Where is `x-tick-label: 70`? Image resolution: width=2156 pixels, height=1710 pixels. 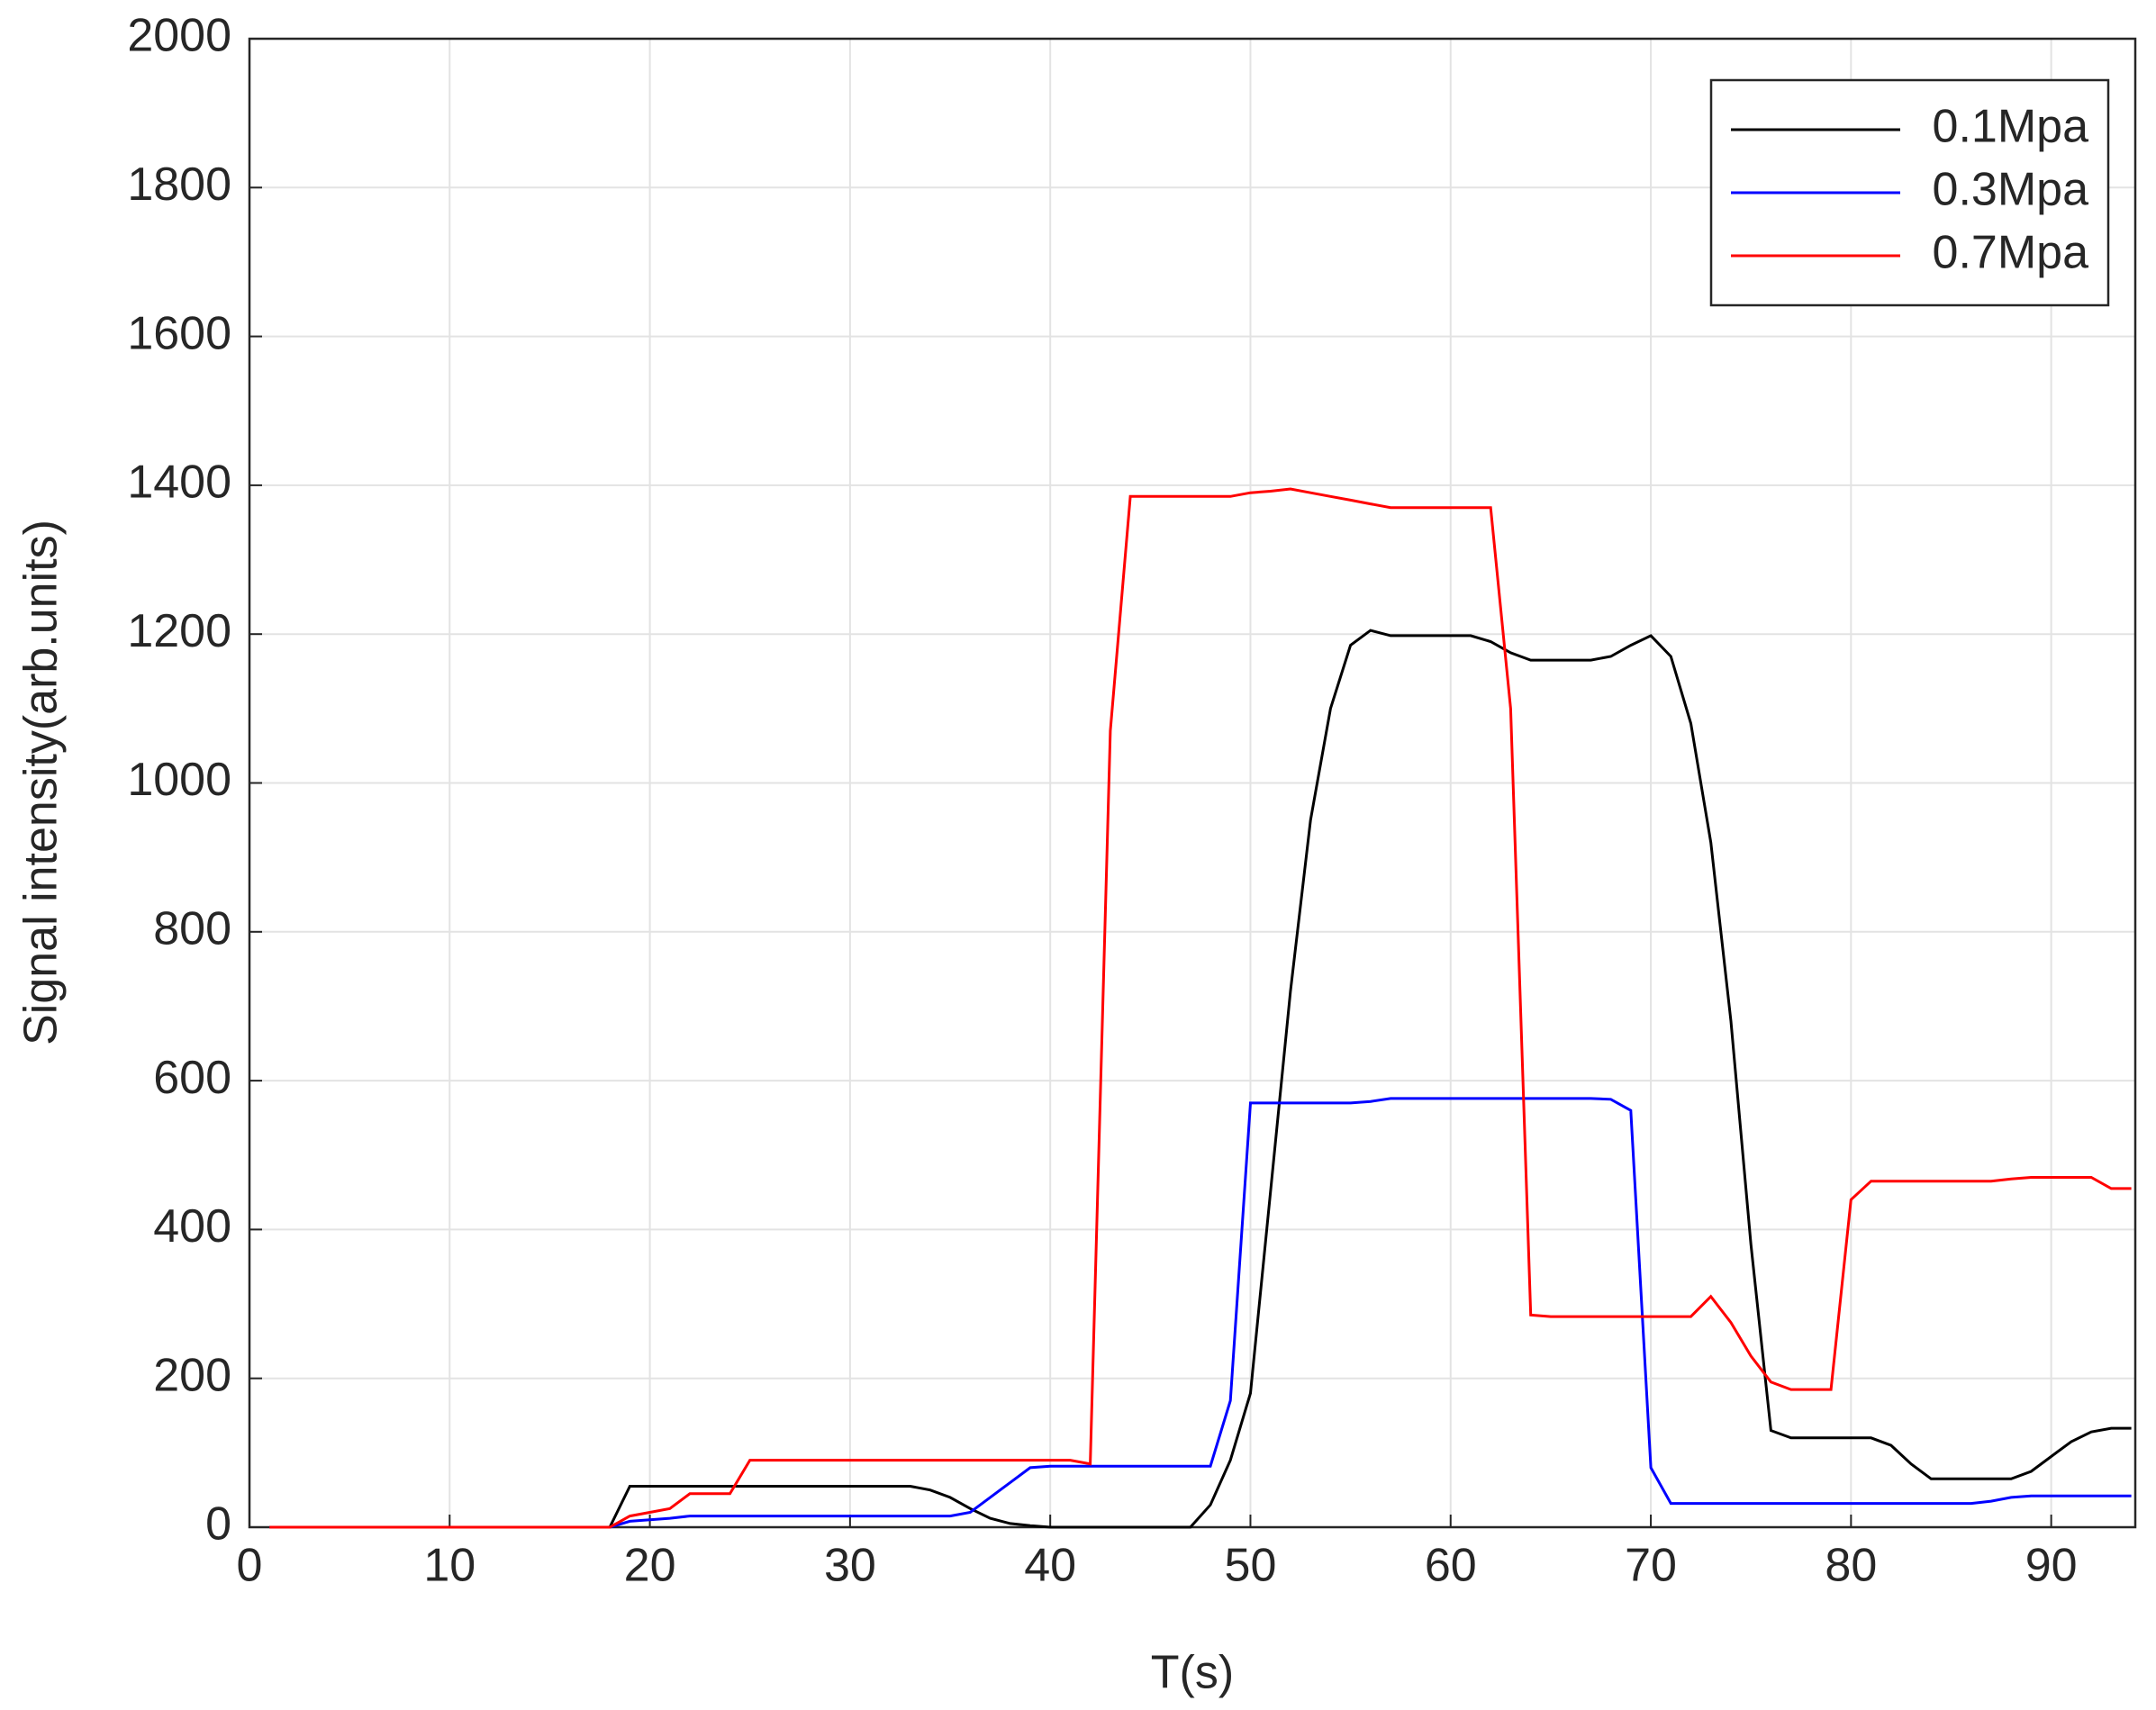
x-tick-label: 70 is located at coordinates (1651, 1566).